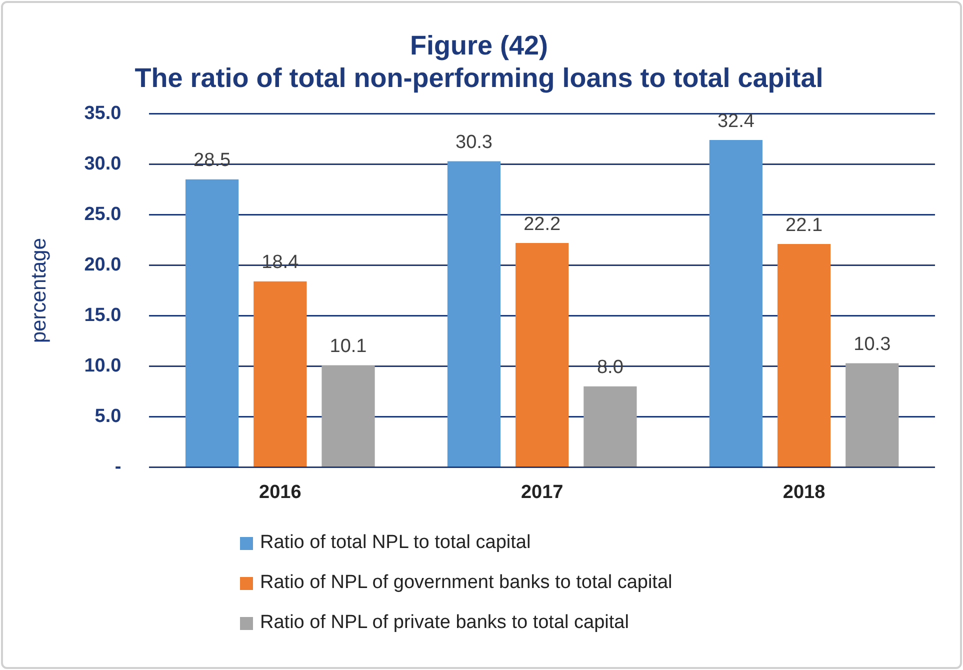  Describe the element at coordinates (280, 492) in the screenshot. I see `x-tick-label: 2016` at that location.